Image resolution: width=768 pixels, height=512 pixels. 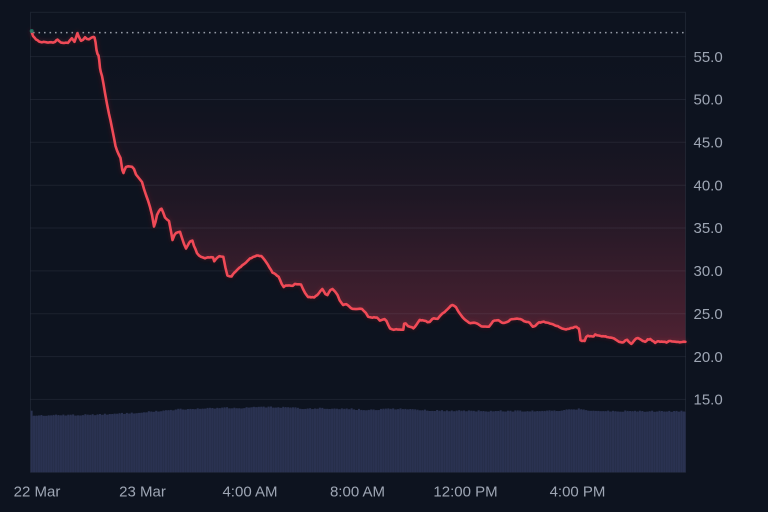 What do you see at coordinates (142, 492) in the screenshot?
I see `svg-text: 23 Mar` at bounding box center [142, 492].